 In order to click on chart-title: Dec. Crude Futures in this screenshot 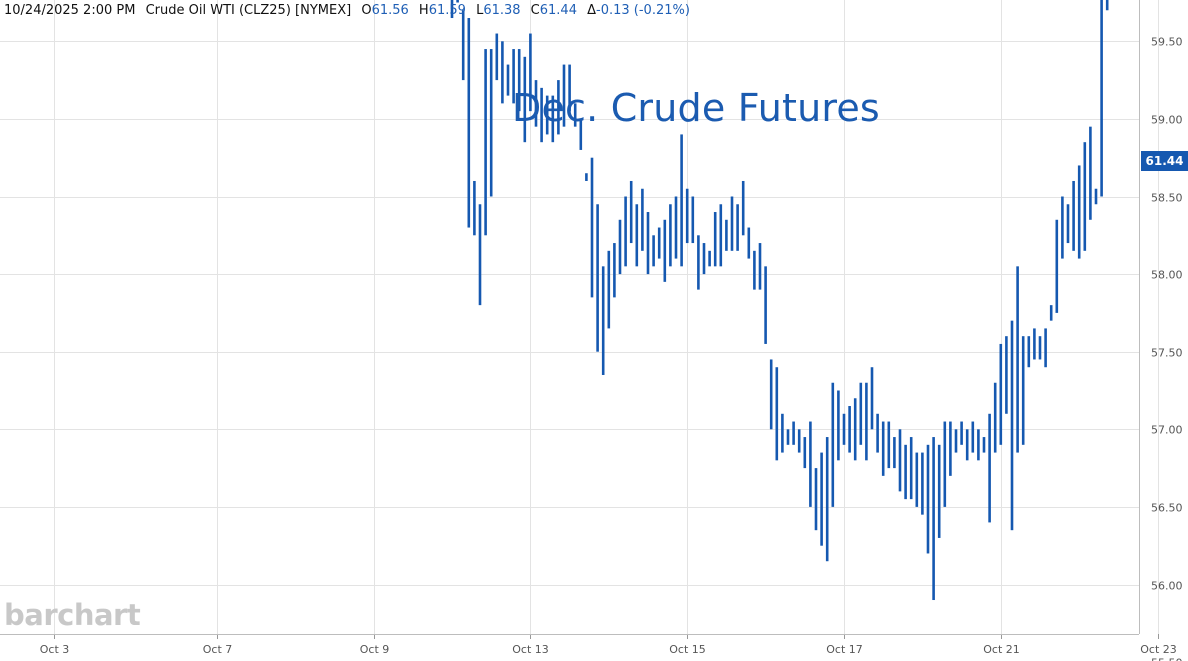, I will do `click(696, 108)`.